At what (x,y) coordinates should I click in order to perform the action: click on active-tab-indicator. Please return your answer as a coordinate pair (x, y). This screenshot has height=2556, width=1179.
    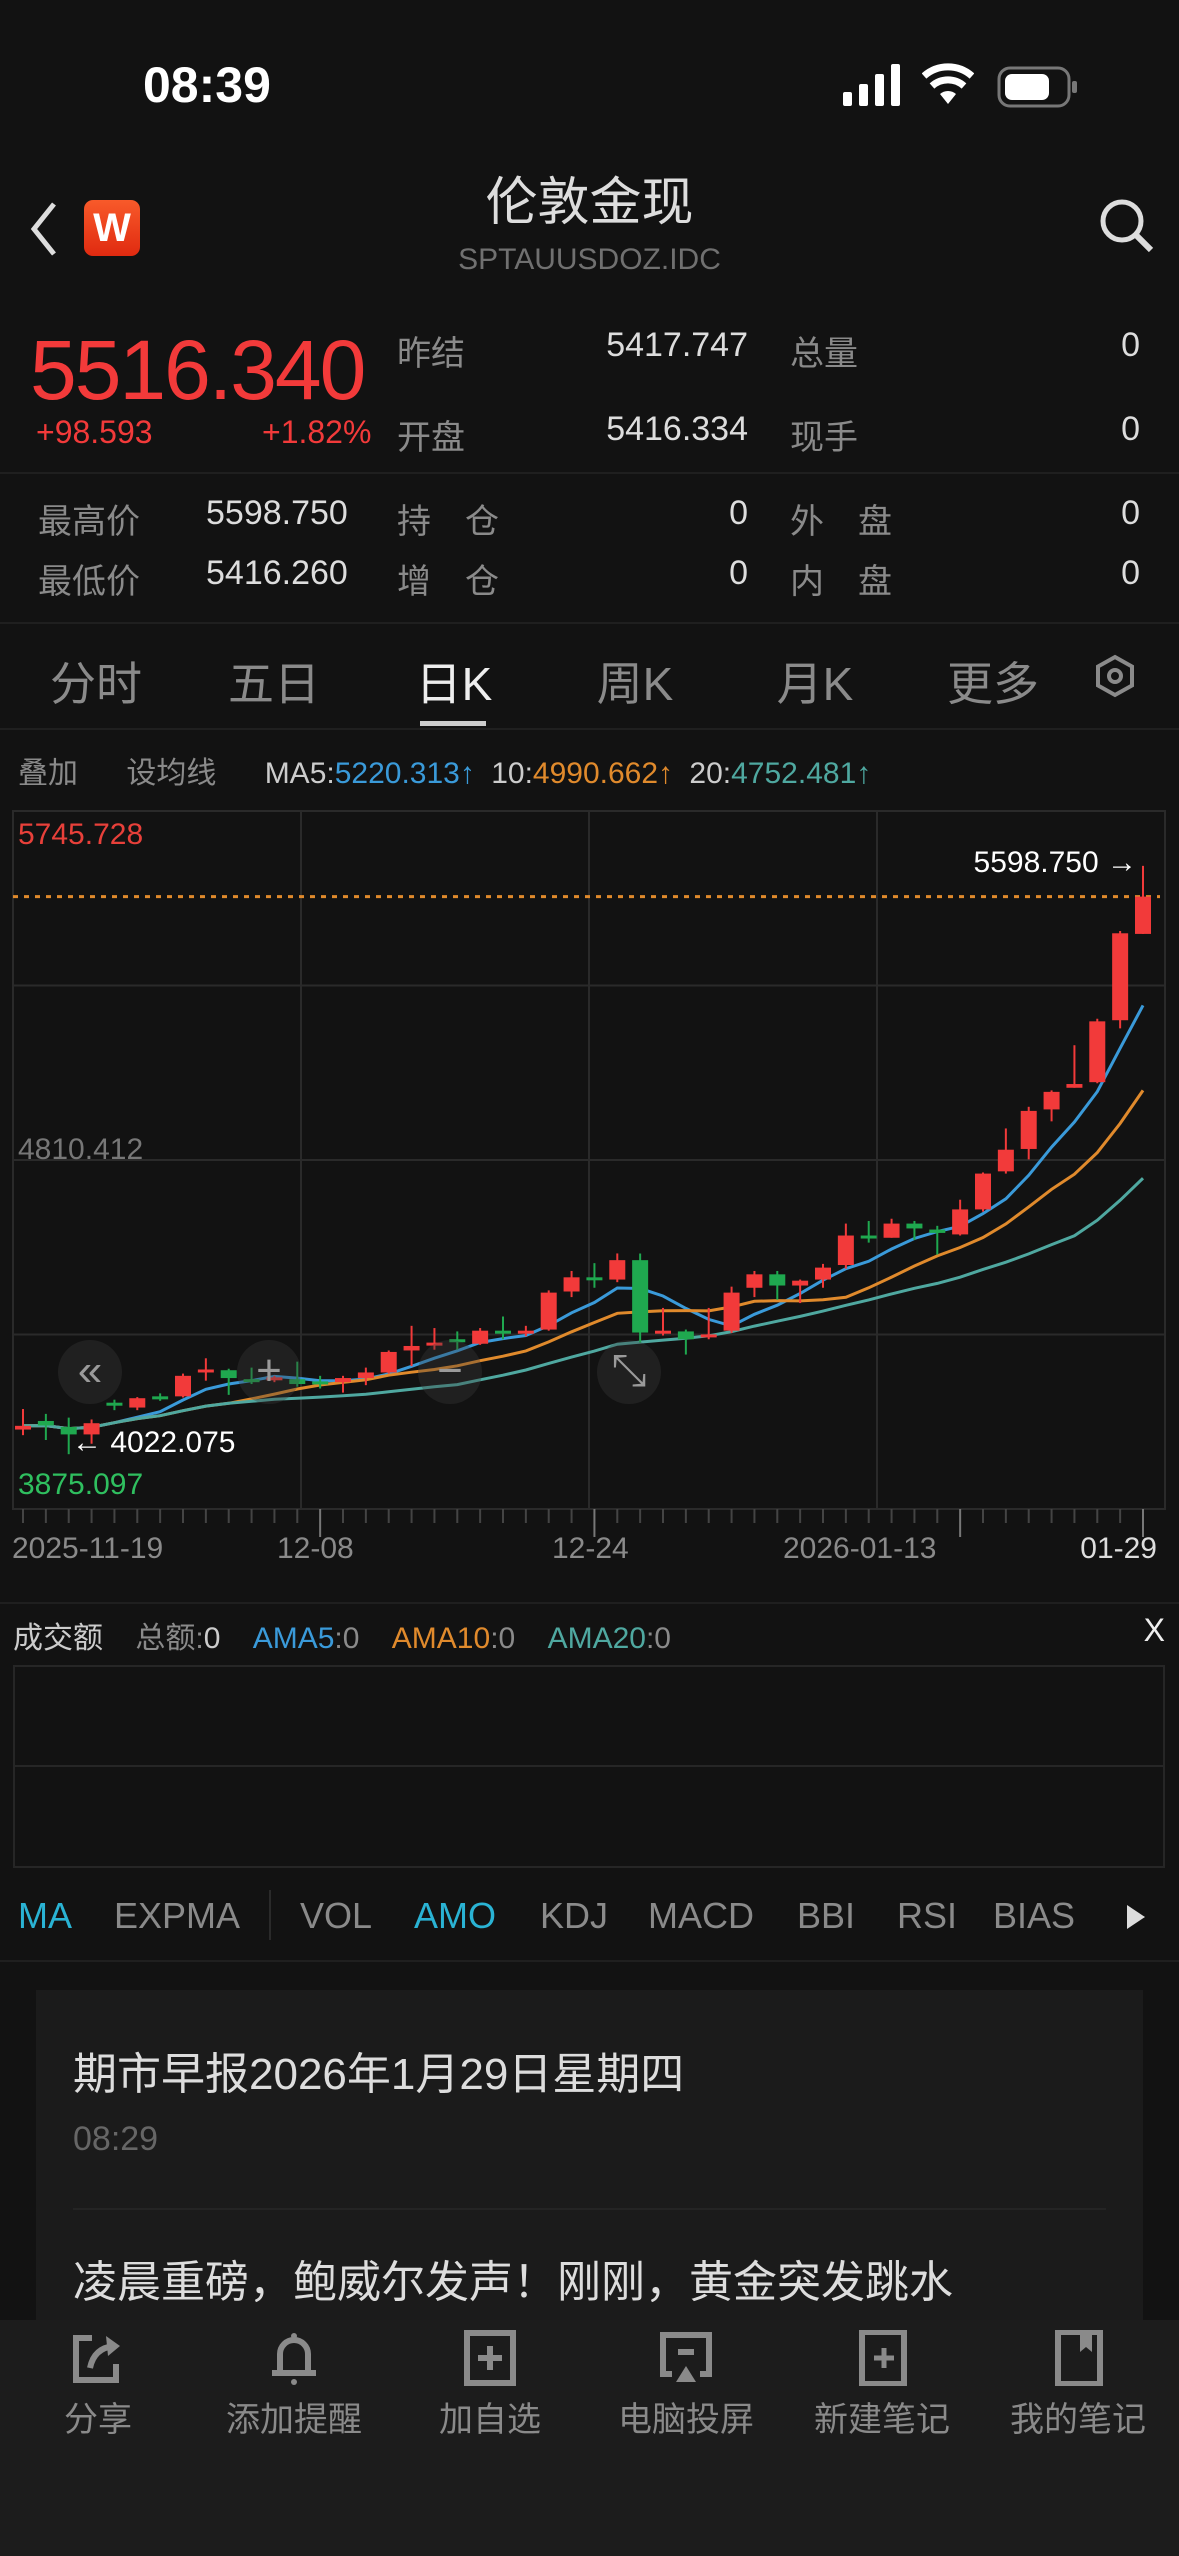
    Looking at the image, I should click on (453, 723).